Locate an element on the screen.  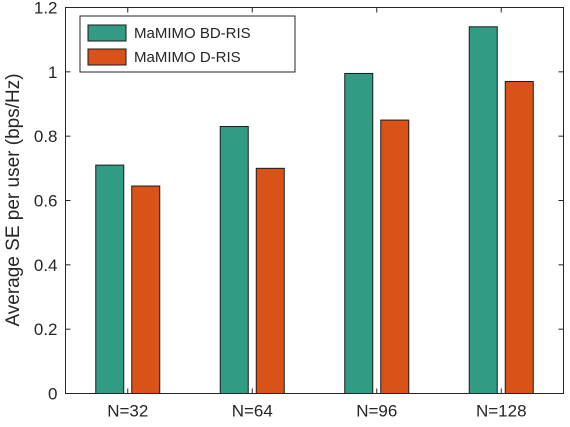
y-axis-label: Average SE per user (bps/Hz) is located at coordinates (13, 199).